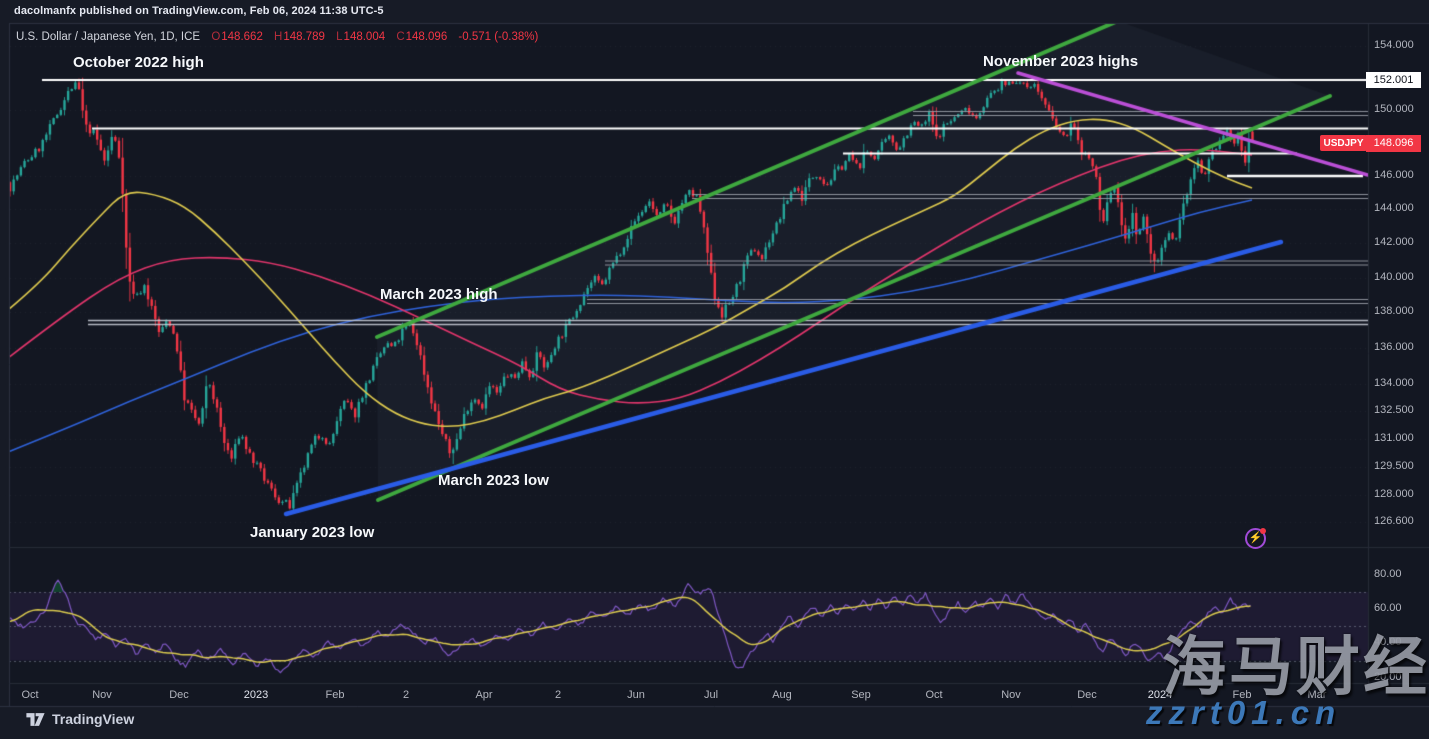  I want to click on tradingview-logo: TradingView, so click(80, 719).